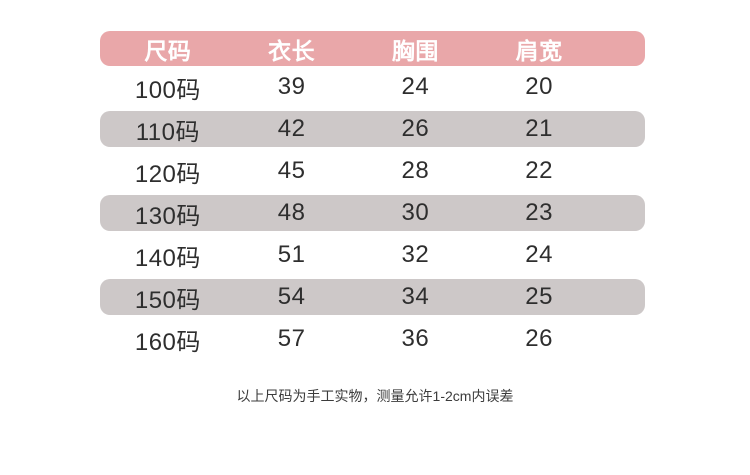  Describe the element at coordinates (168, 50) in the screenshot. I see `header-cell-size: 尺码` at that location.